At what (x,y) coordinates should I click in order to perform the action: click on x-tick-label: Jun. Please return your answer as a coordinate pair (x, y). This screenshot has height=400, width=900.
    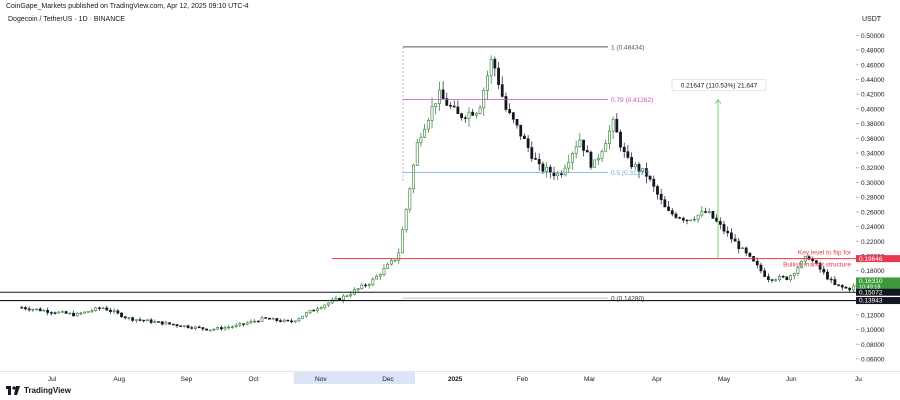
    Looking at the image, I should click on (791, 379).